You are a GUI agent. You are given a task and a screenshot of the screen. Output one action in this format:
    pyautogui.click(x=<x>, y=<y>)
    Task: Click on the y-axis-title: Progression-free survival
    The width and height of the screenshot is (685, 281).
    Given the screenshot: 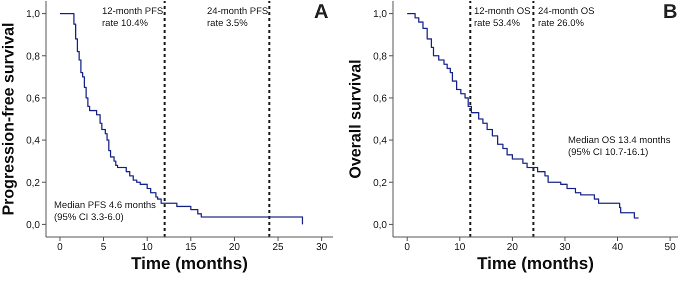 What is the action you would take?
    pyautogui.click(x=9, y=119)
    